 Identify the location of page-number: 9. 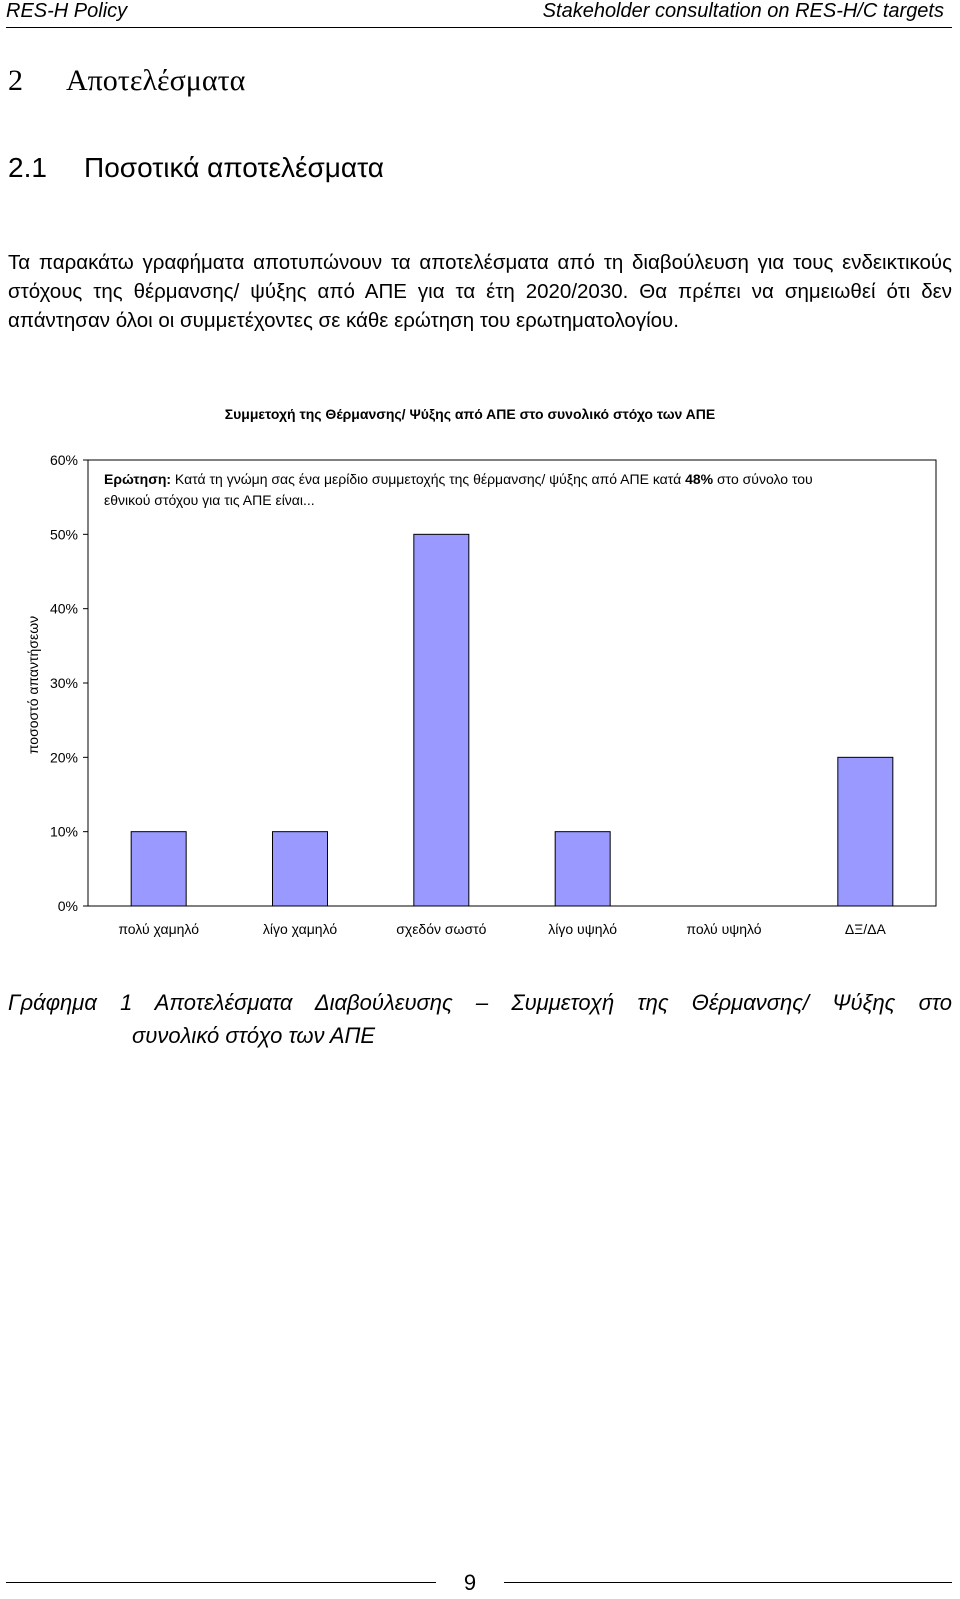
(470, 1582).